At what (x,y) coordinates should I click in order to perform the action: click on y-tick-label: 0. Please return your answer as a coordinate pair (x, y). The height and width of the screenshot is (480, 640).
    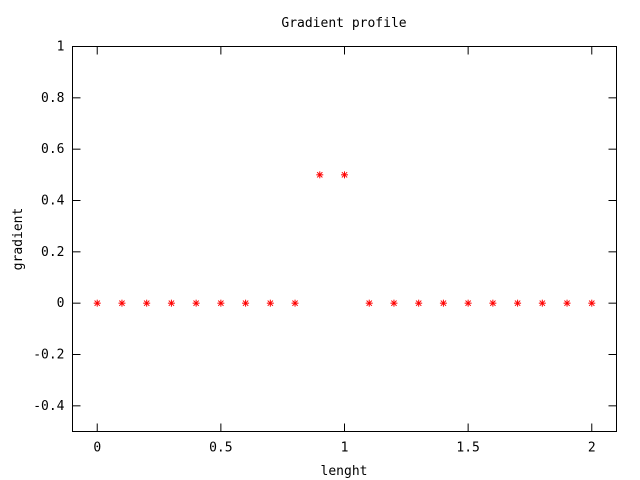
    Looking at the image, I should click on (61, 303).